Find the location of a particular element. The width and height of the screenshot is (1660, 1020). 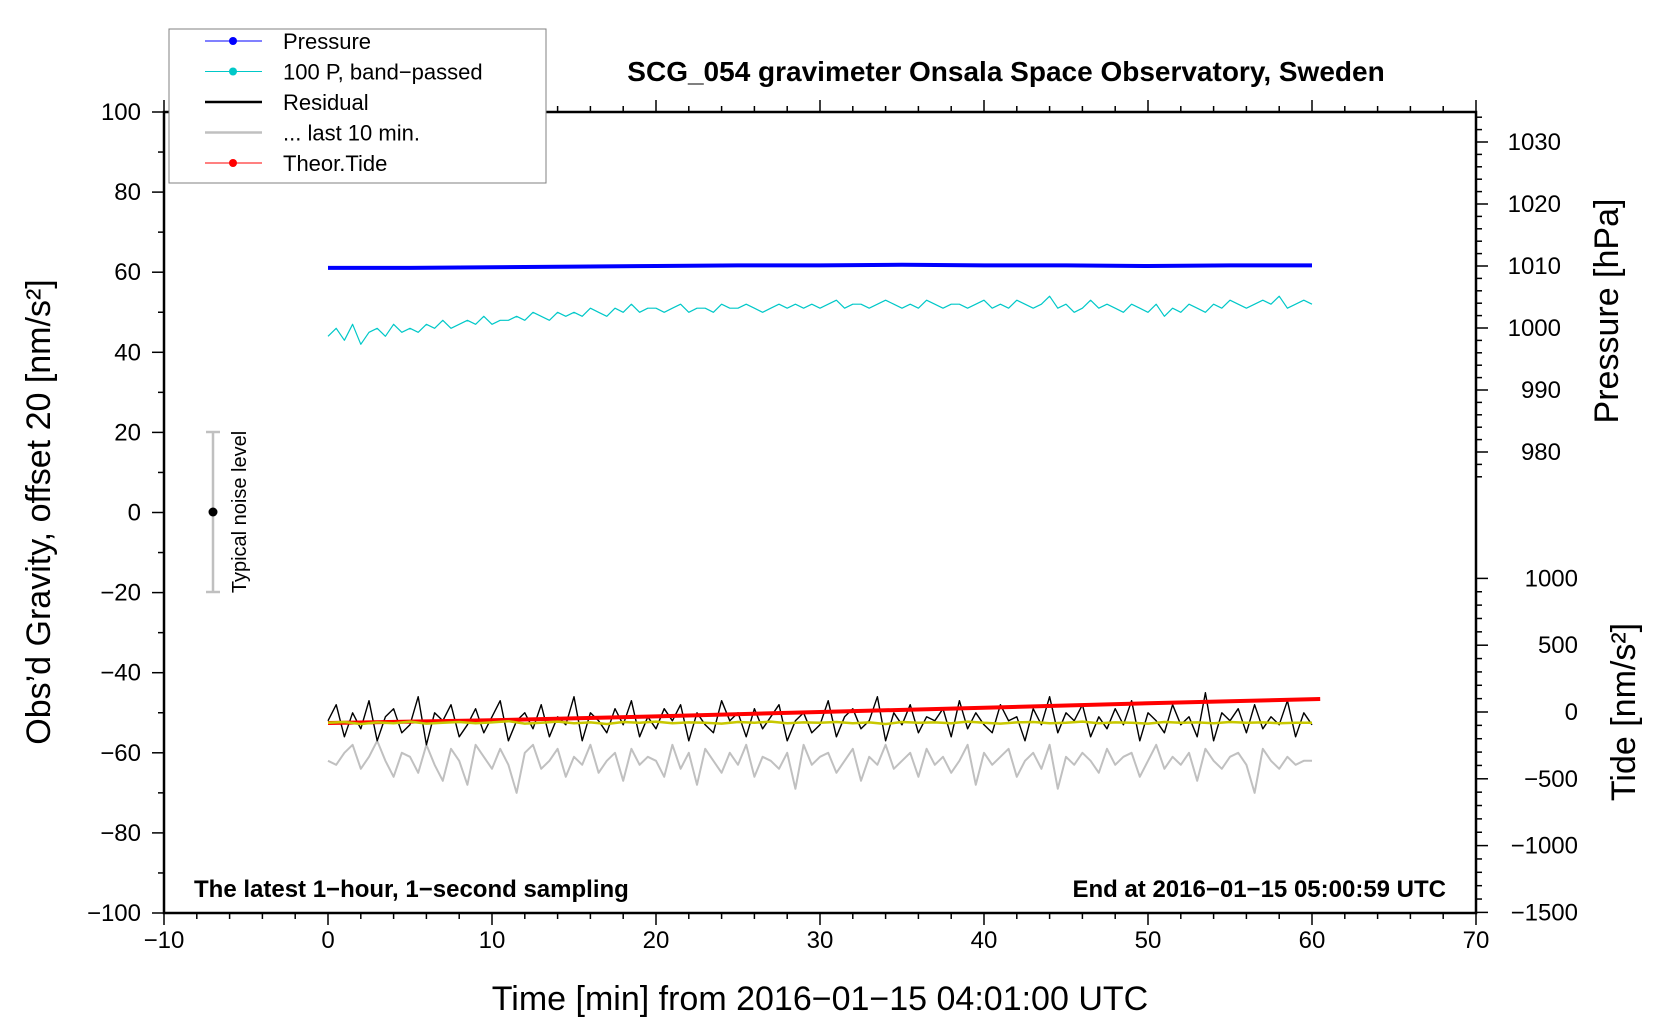

legend-label: Residual is located at coordinates (326, 102).